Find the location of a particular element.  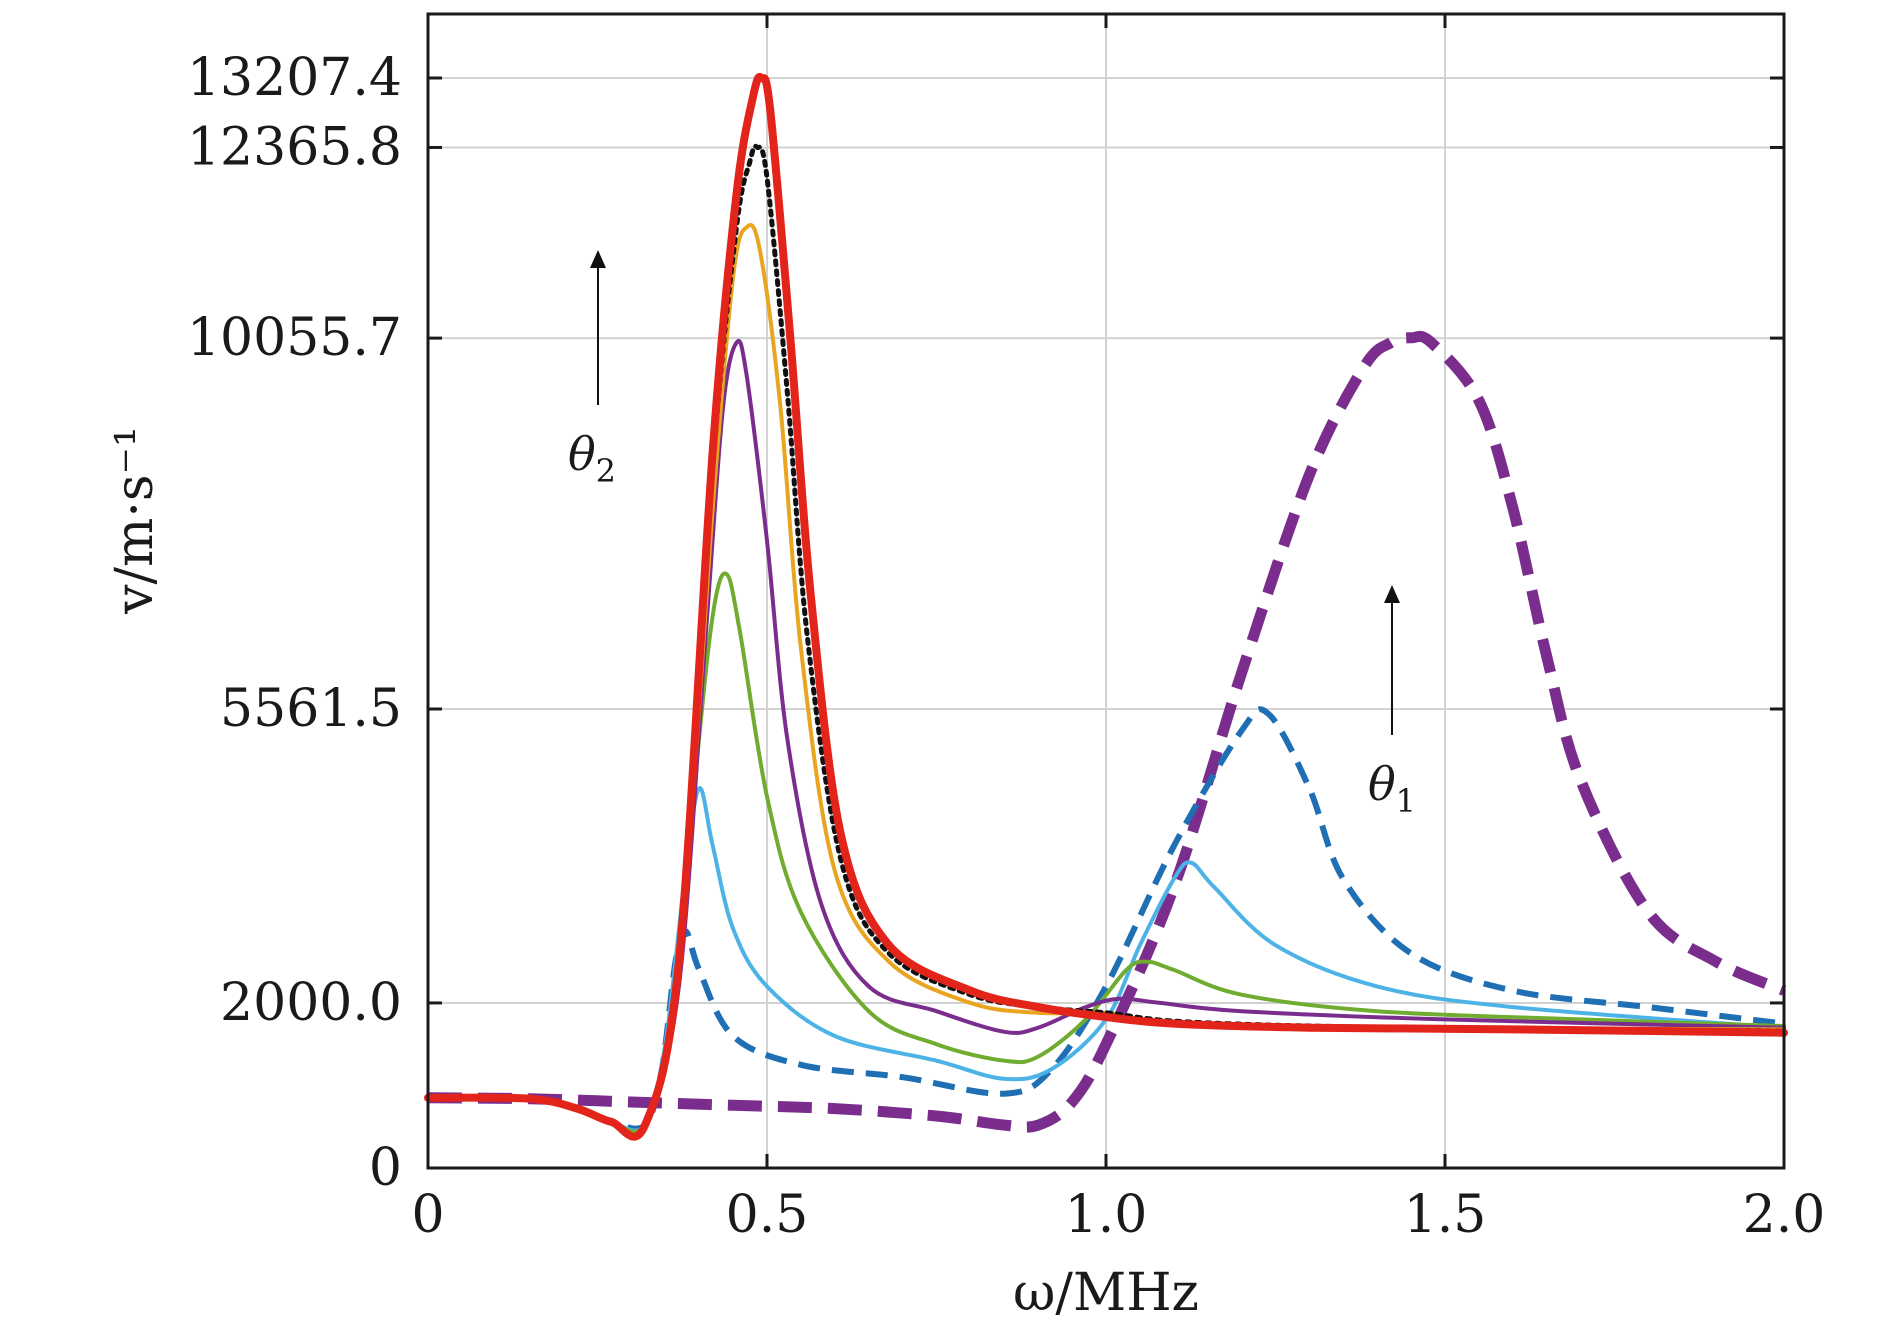

x-tick-label: 2.0 is located at coordinates (1784, 1215).